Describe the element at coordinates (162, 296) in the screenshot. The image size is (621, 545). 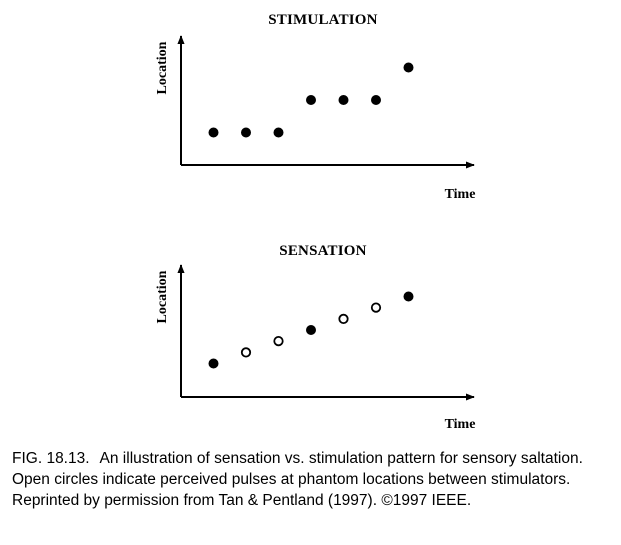
I see `sensation-y-axis-label: Location` at that location.